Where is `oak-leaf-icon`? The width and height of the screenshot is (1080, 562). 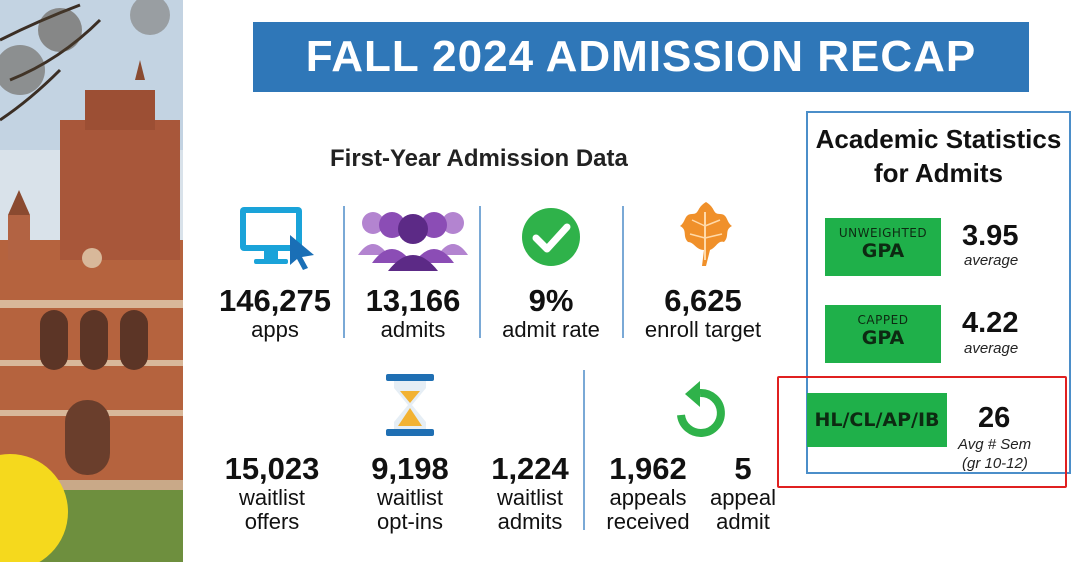 oak-leaf-icon is located at coordinates (707, 236).